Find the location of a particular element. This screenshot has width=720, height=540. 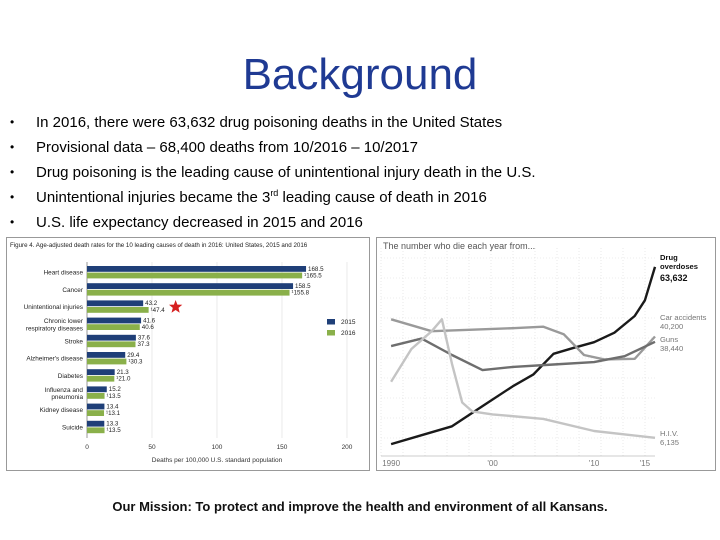

category-label: Unintentional injuries is located at coordinates (53, 307).